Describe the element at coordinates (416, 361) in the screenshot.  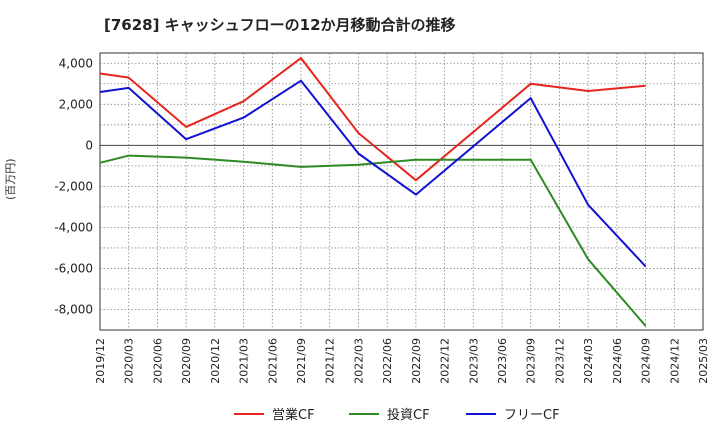
I see `x-tick-label: 2022/09` at that location.